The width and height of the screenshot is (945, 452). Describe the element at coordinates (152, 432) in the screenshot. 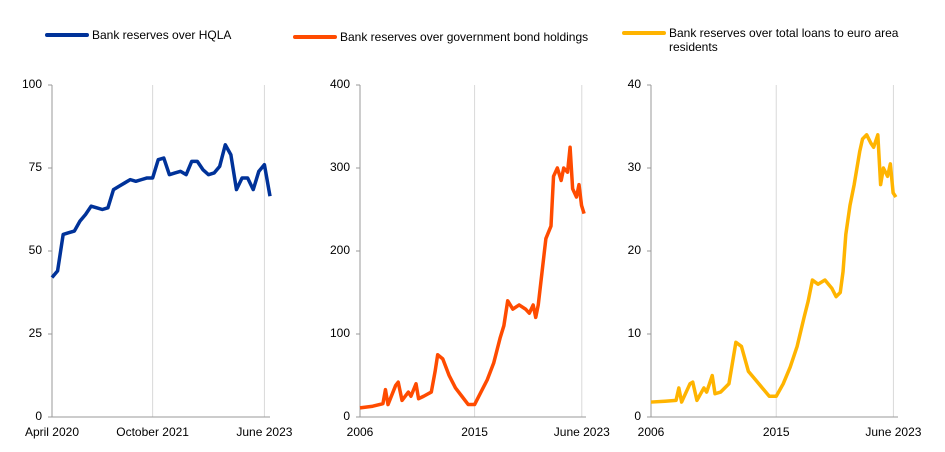

I see `x-tick-label: October 2021` at that location.